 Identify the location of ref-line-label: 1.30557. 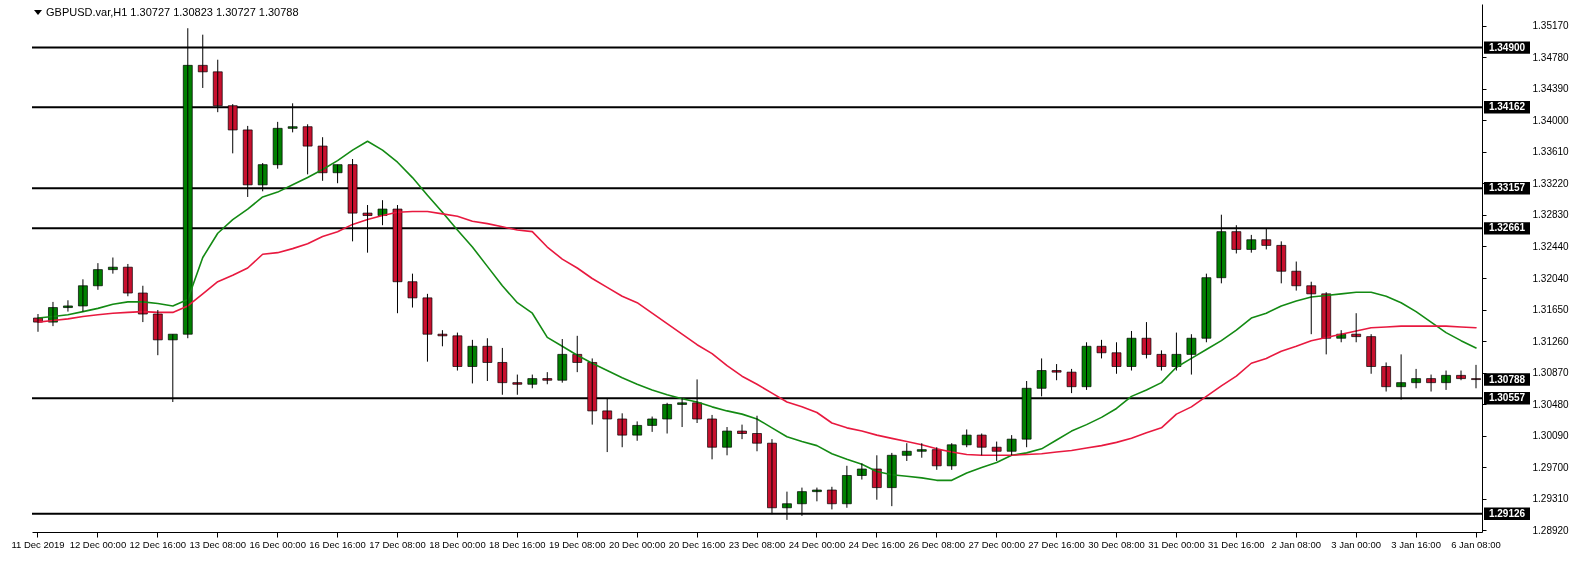
(1507, 398).